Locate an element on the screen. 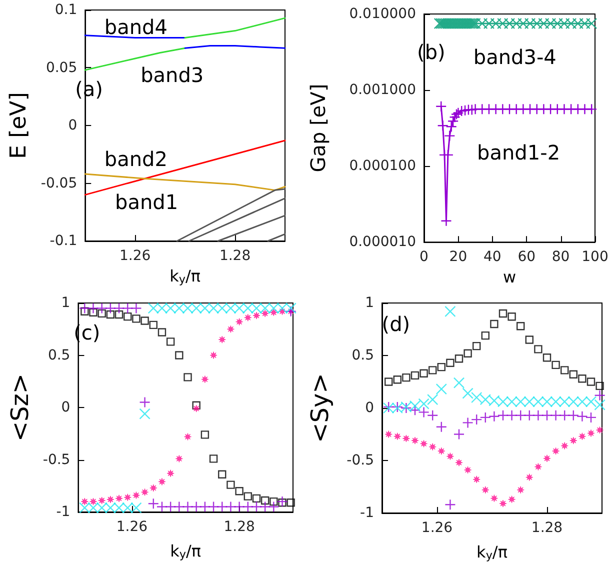 The width and height of the screenshot is (612, 568). x-tick-label: 20 is located at coordinates (458, 257).